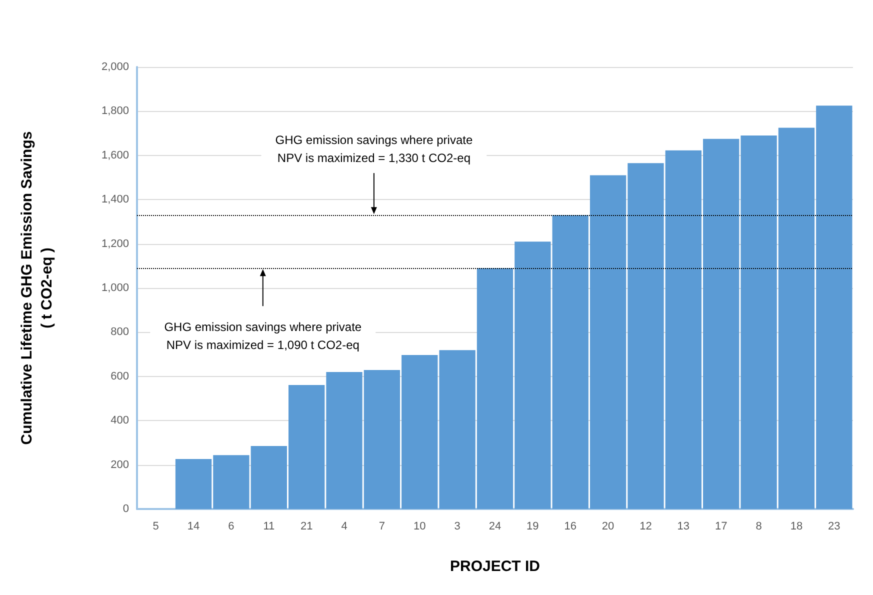  What do you see at coordinates (193, 526) in the screenshot?
I see `x-tick-label: 14` at bounding box center [193, 526].